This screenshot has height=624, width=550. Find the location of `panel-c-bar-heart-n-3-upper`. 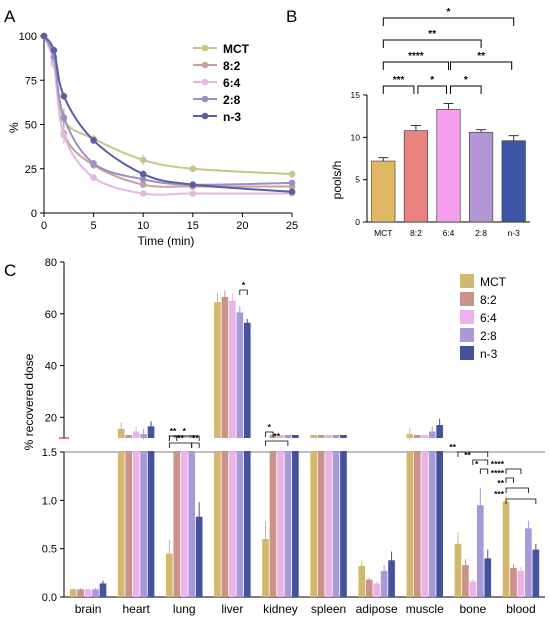

panel-c-bar-heart-n-3-upper is located at coordinates (151, 432).